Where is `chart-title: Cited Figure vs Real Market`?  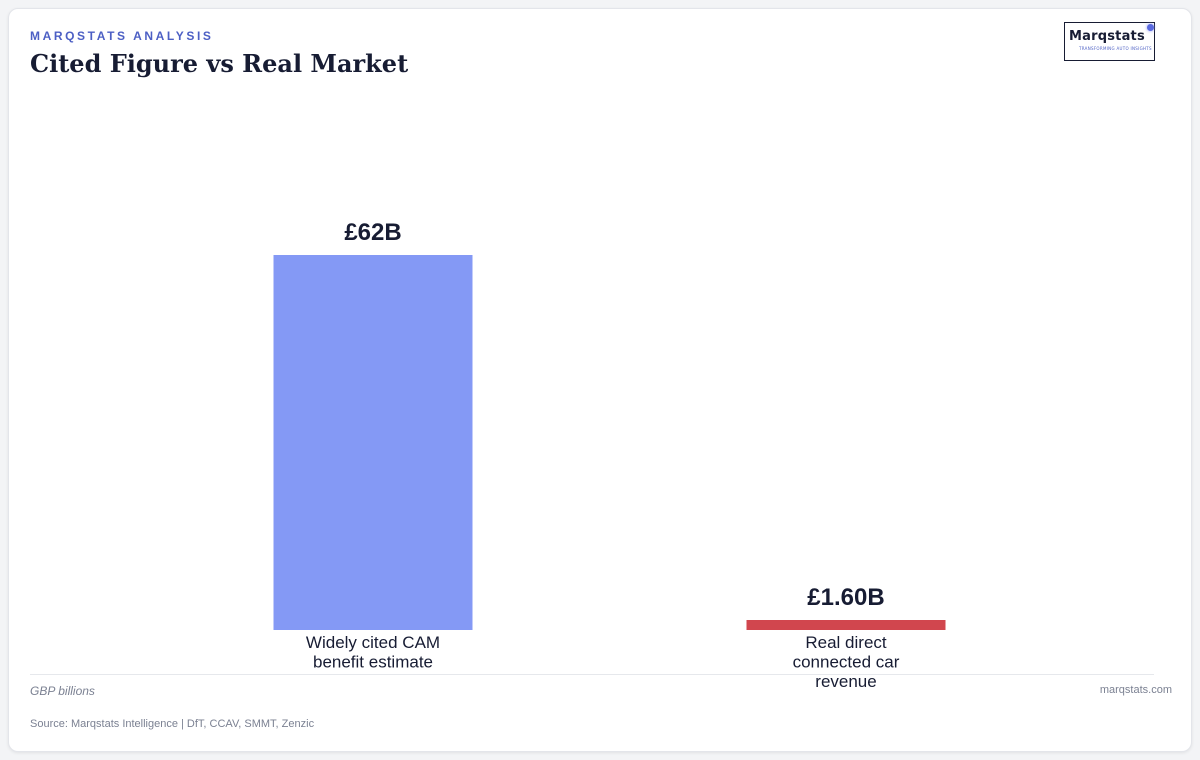
chart-title: Cited Figure vs Real Market is located at coordinates (219, 63).